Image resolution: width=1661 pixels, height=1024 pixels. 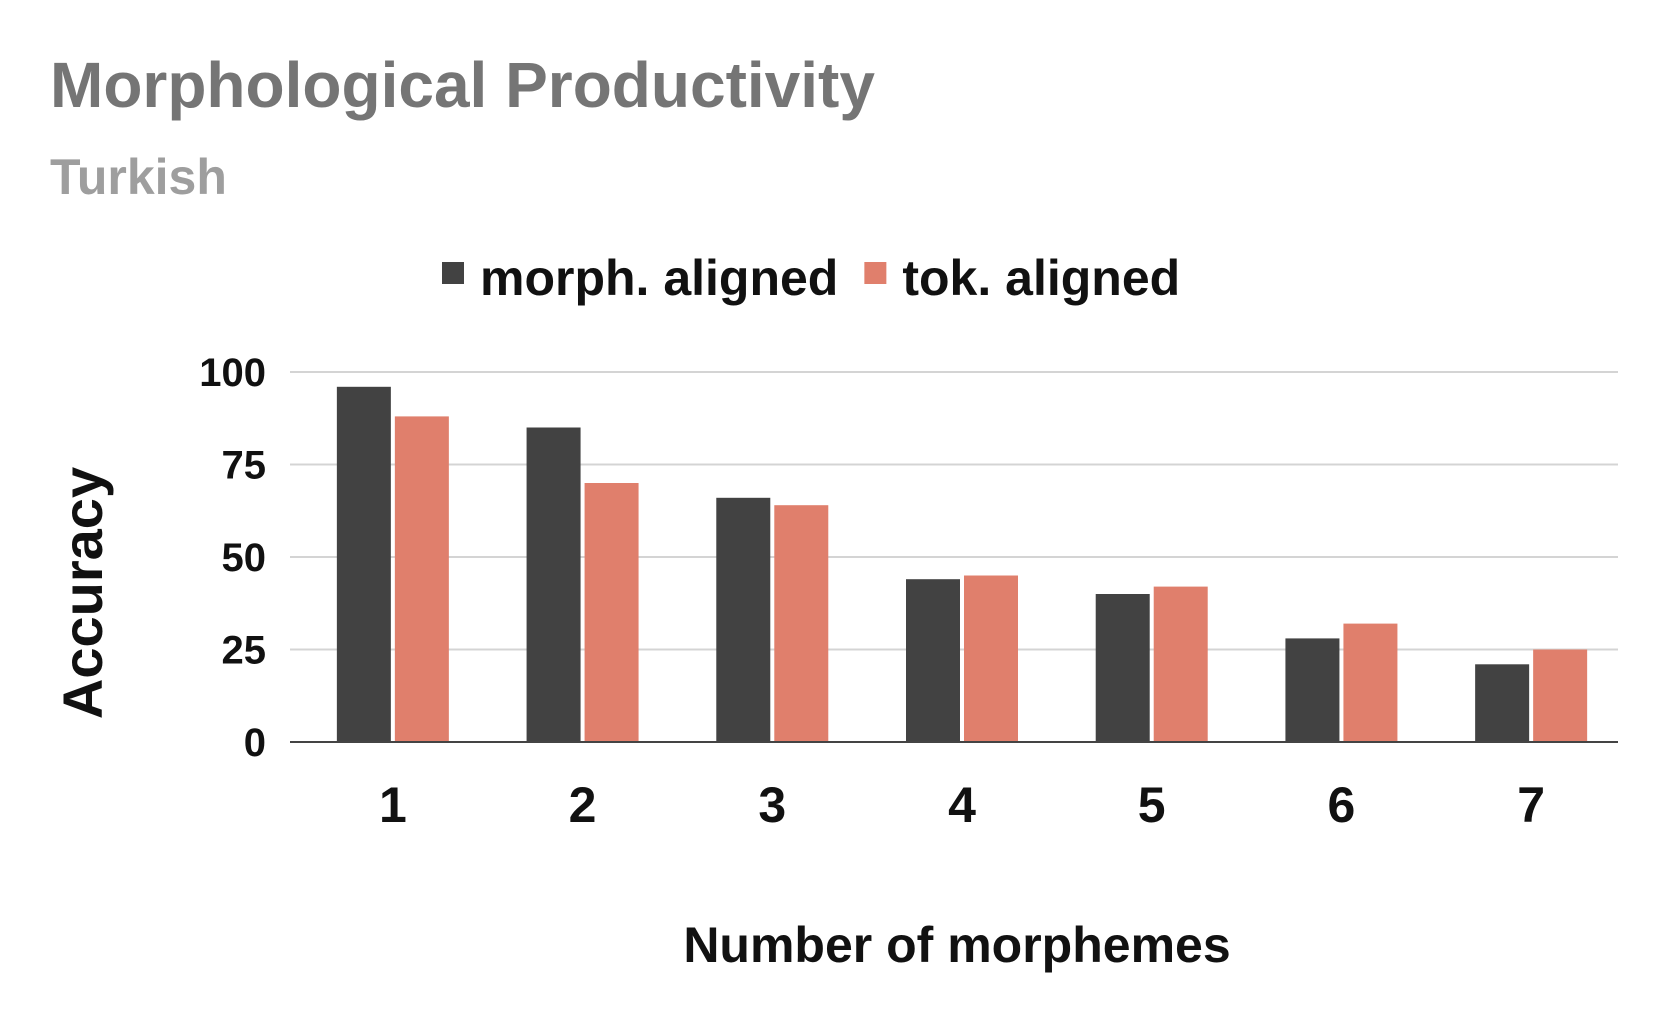 What do you see at coordinates (462, 85) in the screenshot?
I see `chart-title: Morphological Productivity` at bounding box center [462, 85].